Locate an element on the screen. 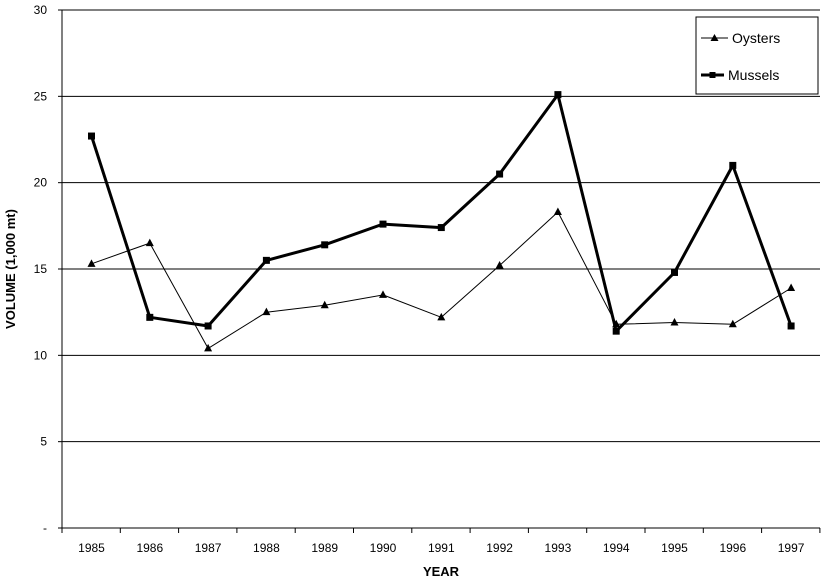  y-tick-label-25: 25 is located at coordinates (41, 96).